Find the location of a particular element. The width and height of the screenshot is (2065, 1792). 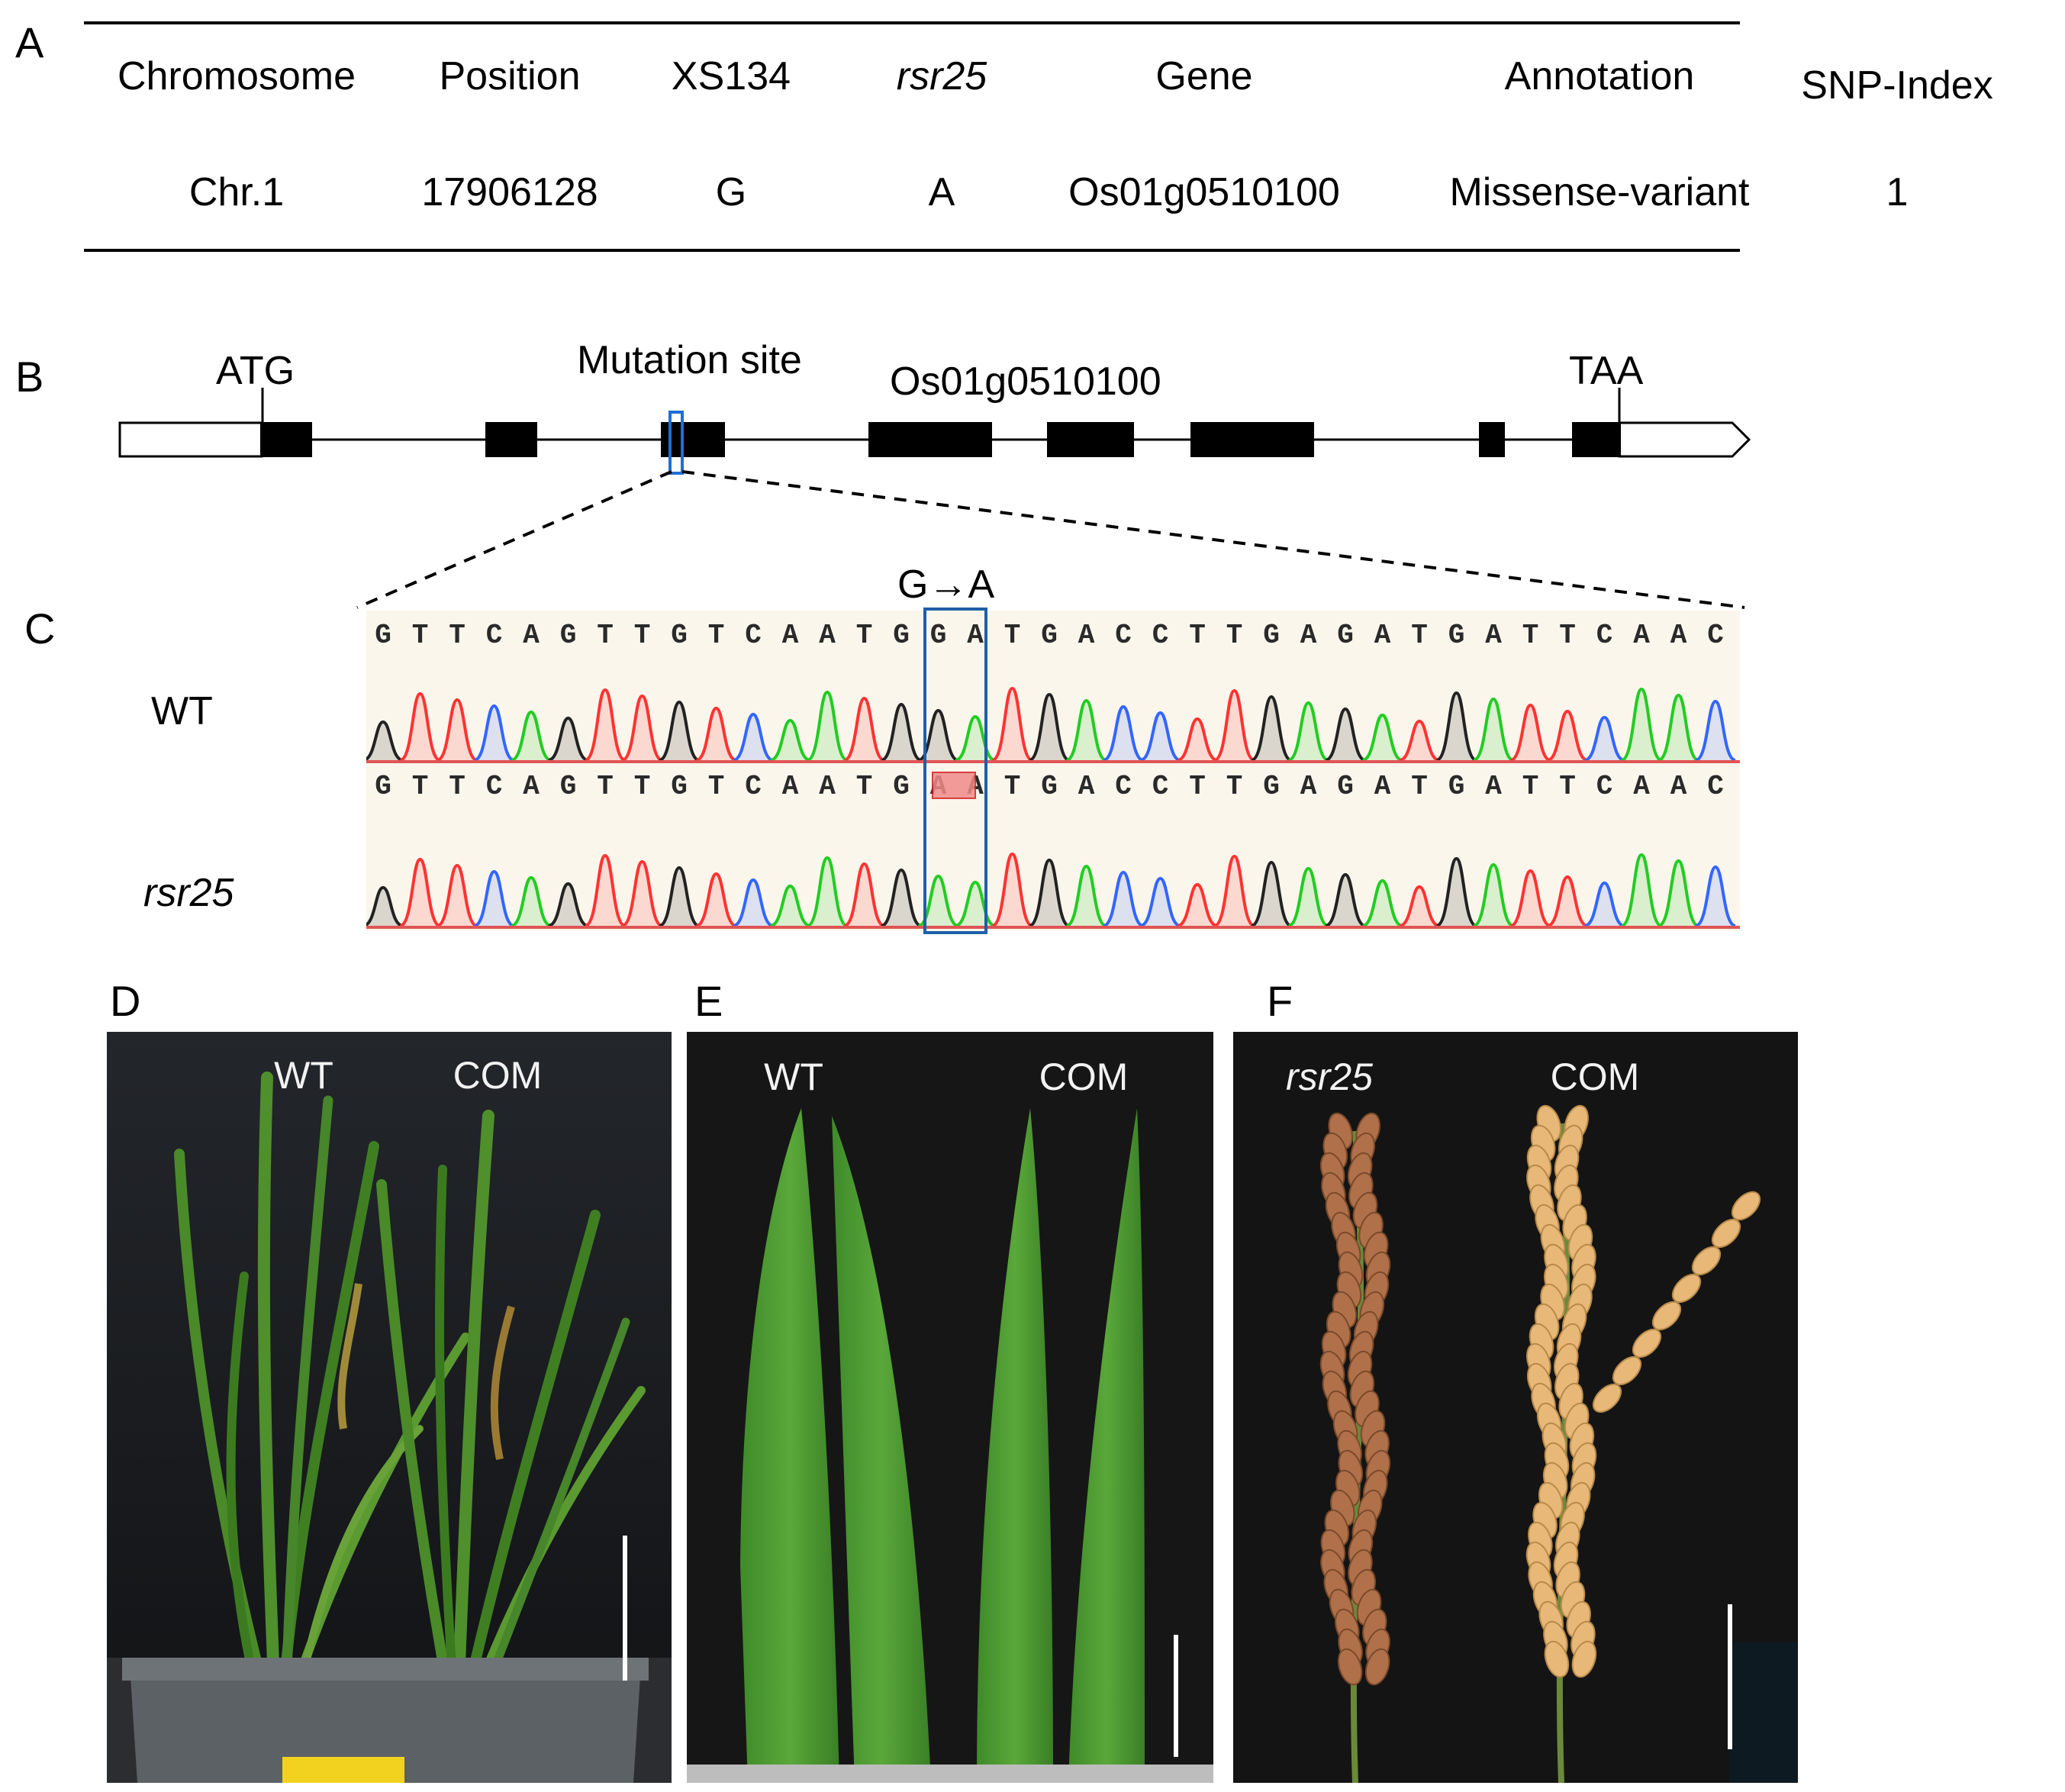

mutant-base-7: T is located at coordinates (642, 786).